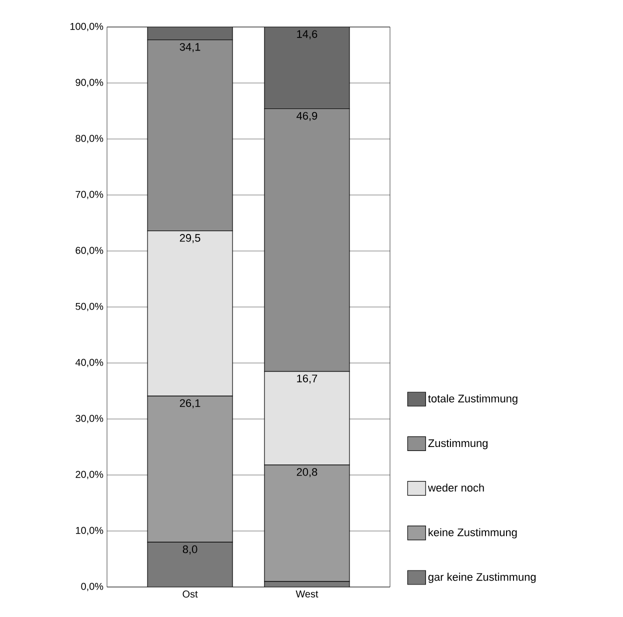 The height and width of the screenshot is (617, 623). Describe the element at coordinates (190, 549) in the screenshot. I see `data-label: 8,0` at that location.